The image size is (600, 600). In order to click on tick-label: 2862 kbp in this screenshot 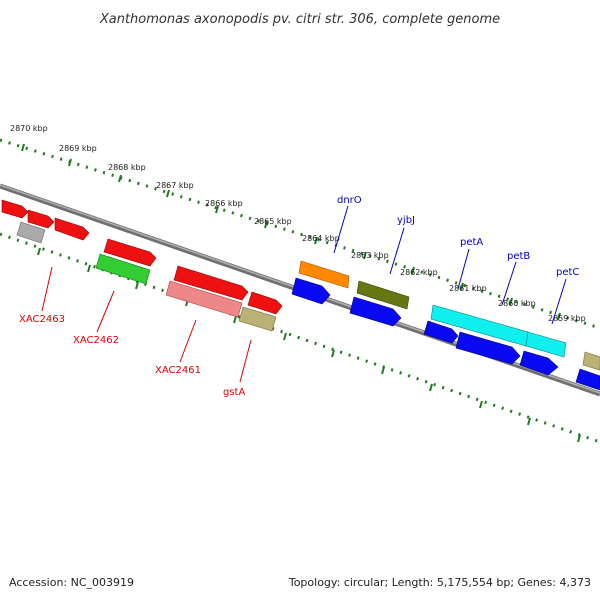, I will do `click(419, 272)`.